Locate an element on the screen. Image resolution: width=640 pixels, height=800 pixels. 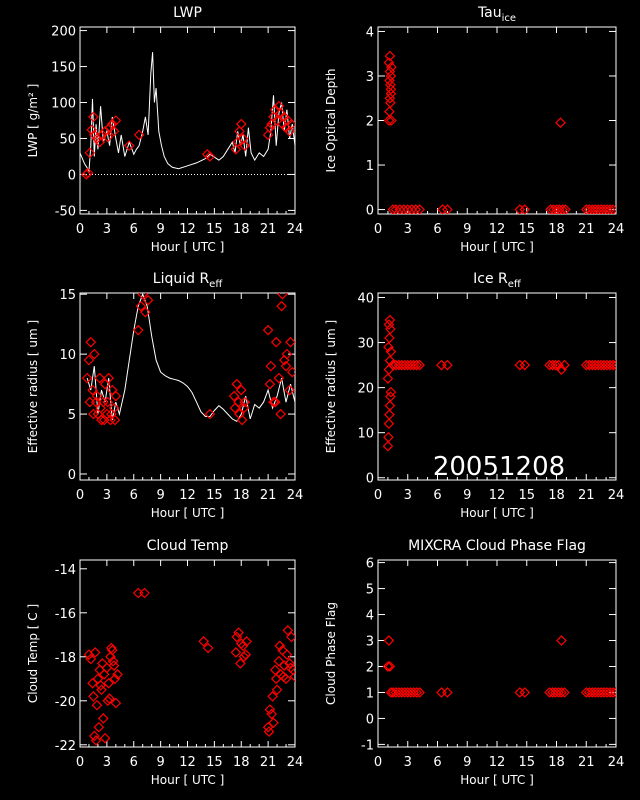
phase-flag-y-tick-label: 5 is located at coordinates (370, 590).